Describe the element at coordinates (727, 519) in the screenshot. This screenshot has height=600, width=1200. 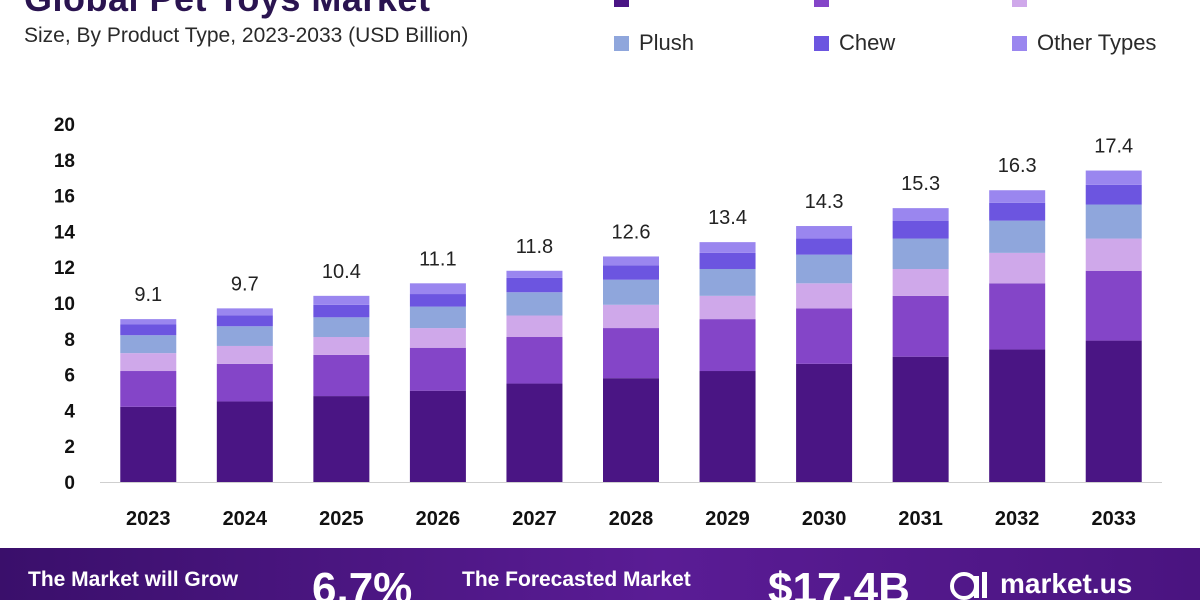
I see `x-tick-label: 2029` at that location.